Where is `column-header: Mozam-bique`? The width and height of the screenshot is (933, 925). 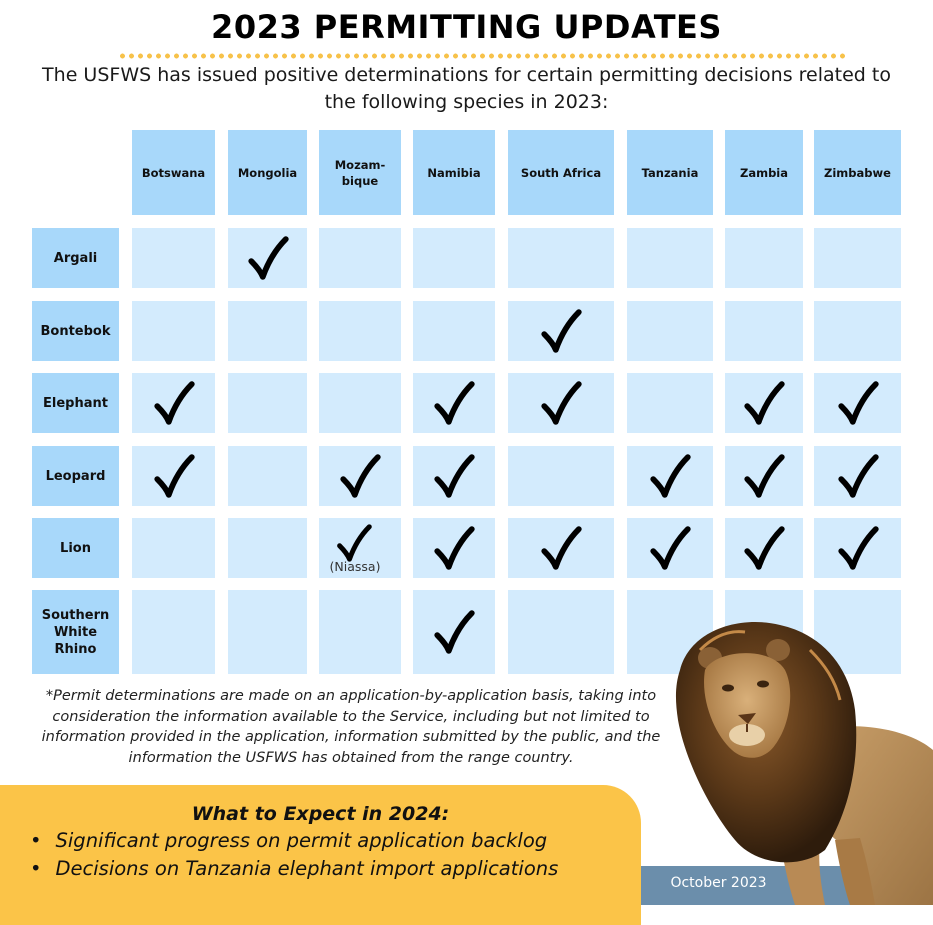
column-header: Mozam-bique is located at coordinates (360, 172).